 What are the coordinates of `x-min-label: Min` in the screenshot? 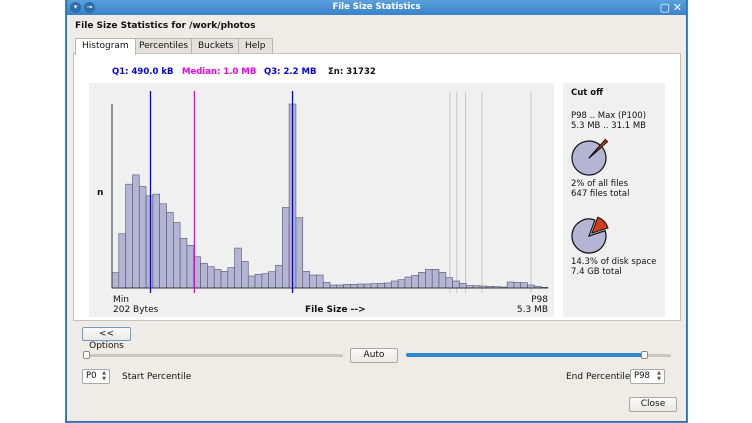 It's located at (121, 300).